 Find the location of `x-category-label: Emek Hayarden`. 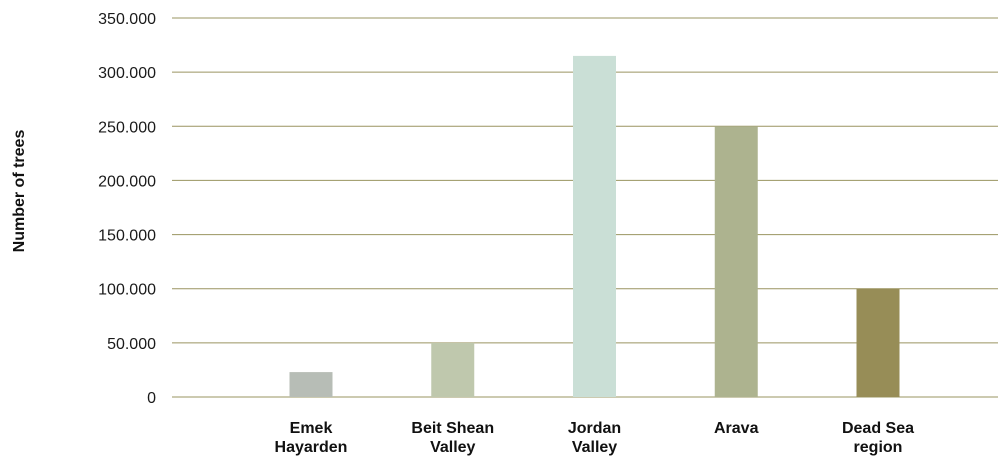

x-category-label: Emek Hayarden is located at coordinates (311, 438).